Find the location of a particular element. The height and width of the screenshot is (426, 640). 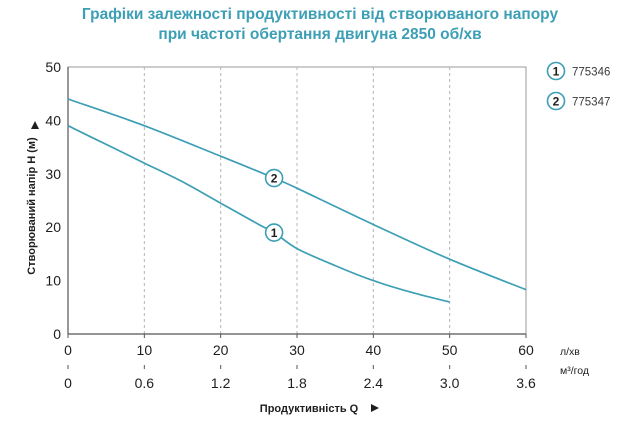

legend-series-name: 775347 is located at coordinates (591, 103).